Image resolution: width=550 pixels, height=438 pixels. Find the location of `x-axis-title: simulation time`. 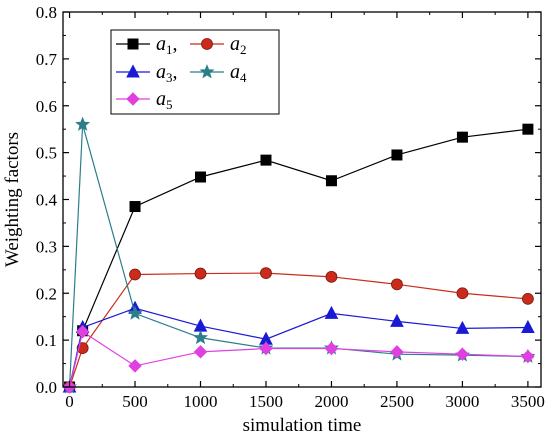

x-axis-title: simulation time is located at coordinates (302, 425).